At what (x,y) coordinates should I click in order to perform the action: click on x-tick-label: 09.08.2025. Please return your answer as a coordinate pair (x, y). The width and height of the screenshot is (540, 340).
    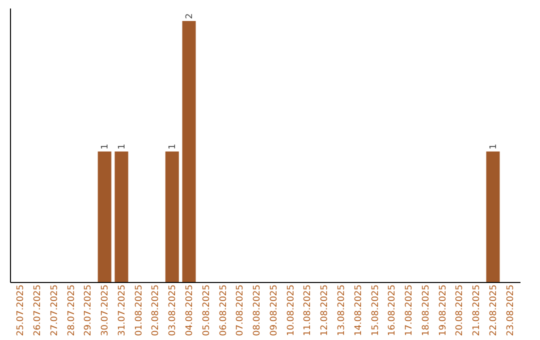
    Looking at the image, I should click on (274, 310).